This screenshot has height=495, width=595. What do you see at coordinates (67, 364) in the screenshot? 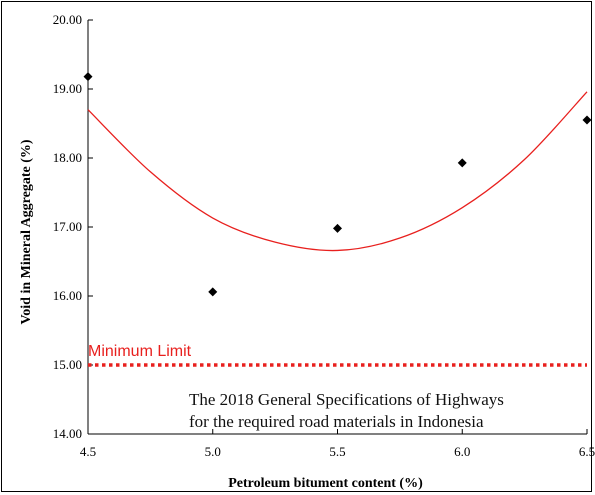
I see `y-tick-label: 15.00` at bounding box center [67, 364].